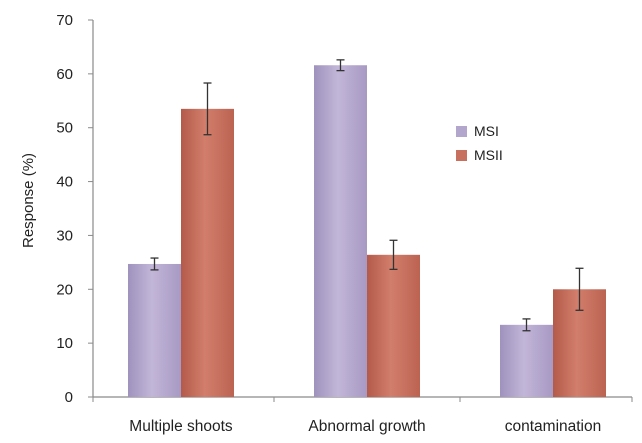 The image size is (642, 443). I want to click on legend: MSI MSII, so click(479, 143).